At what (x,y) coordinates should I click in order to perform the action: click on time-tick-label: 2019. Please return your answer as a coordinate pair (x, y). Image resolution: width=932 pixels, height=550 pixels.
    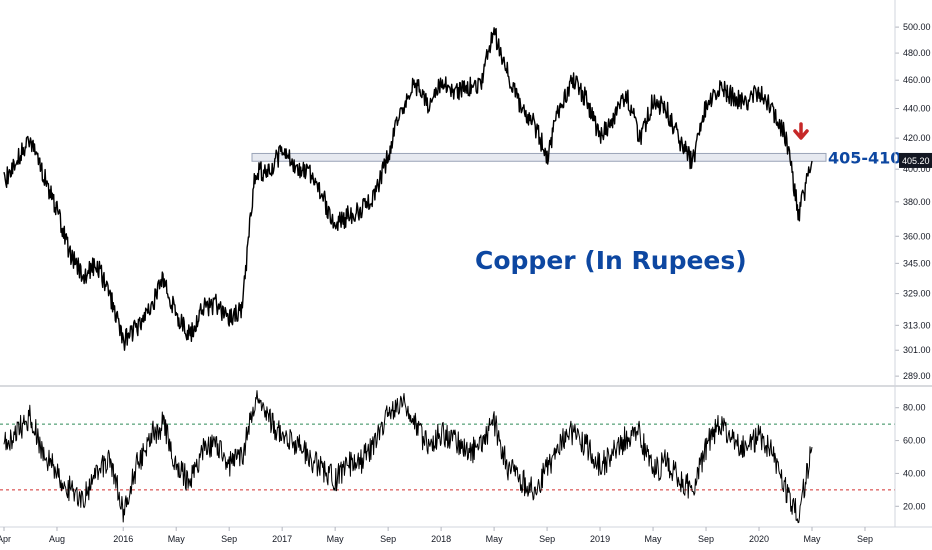
    Looking at the image, I should click on (600, 539).